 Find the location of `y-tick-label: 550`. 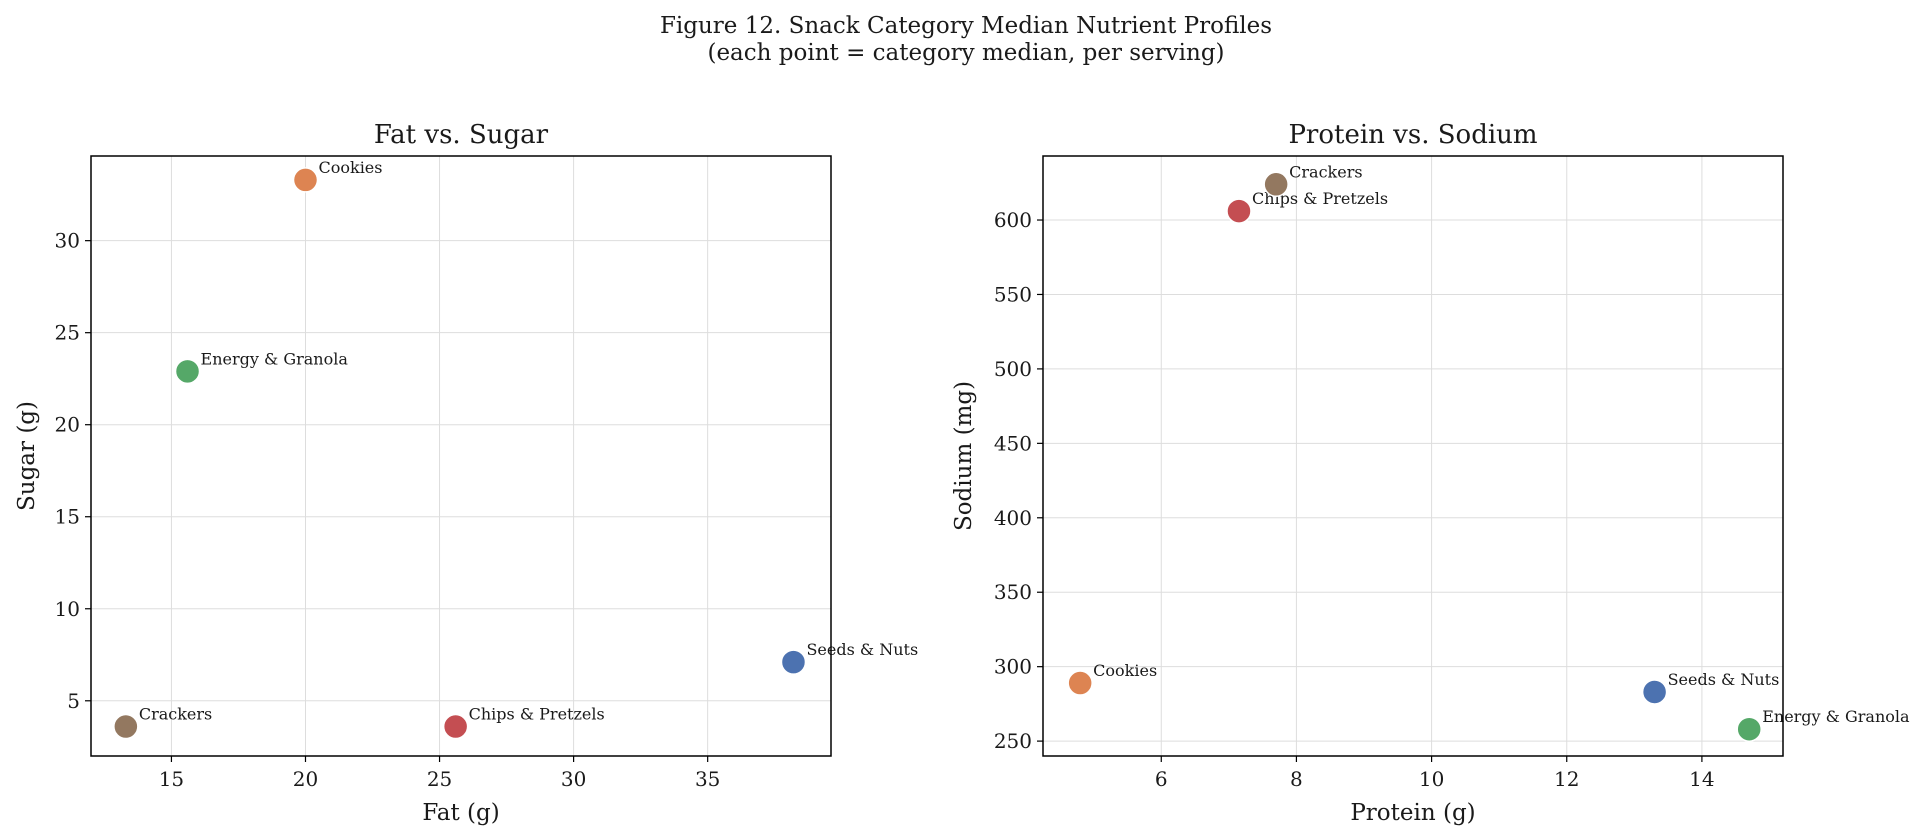

y-tick-label: 550 is located at coordinates (1013, 294).